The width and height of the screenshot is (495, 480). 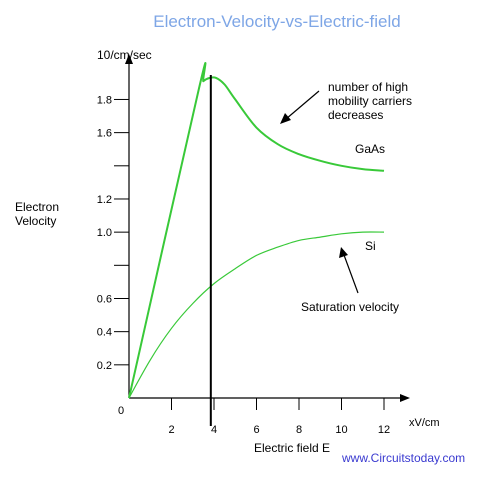 I want to click on annotation-arrow-line-carriers, so click(x=302, y=105).